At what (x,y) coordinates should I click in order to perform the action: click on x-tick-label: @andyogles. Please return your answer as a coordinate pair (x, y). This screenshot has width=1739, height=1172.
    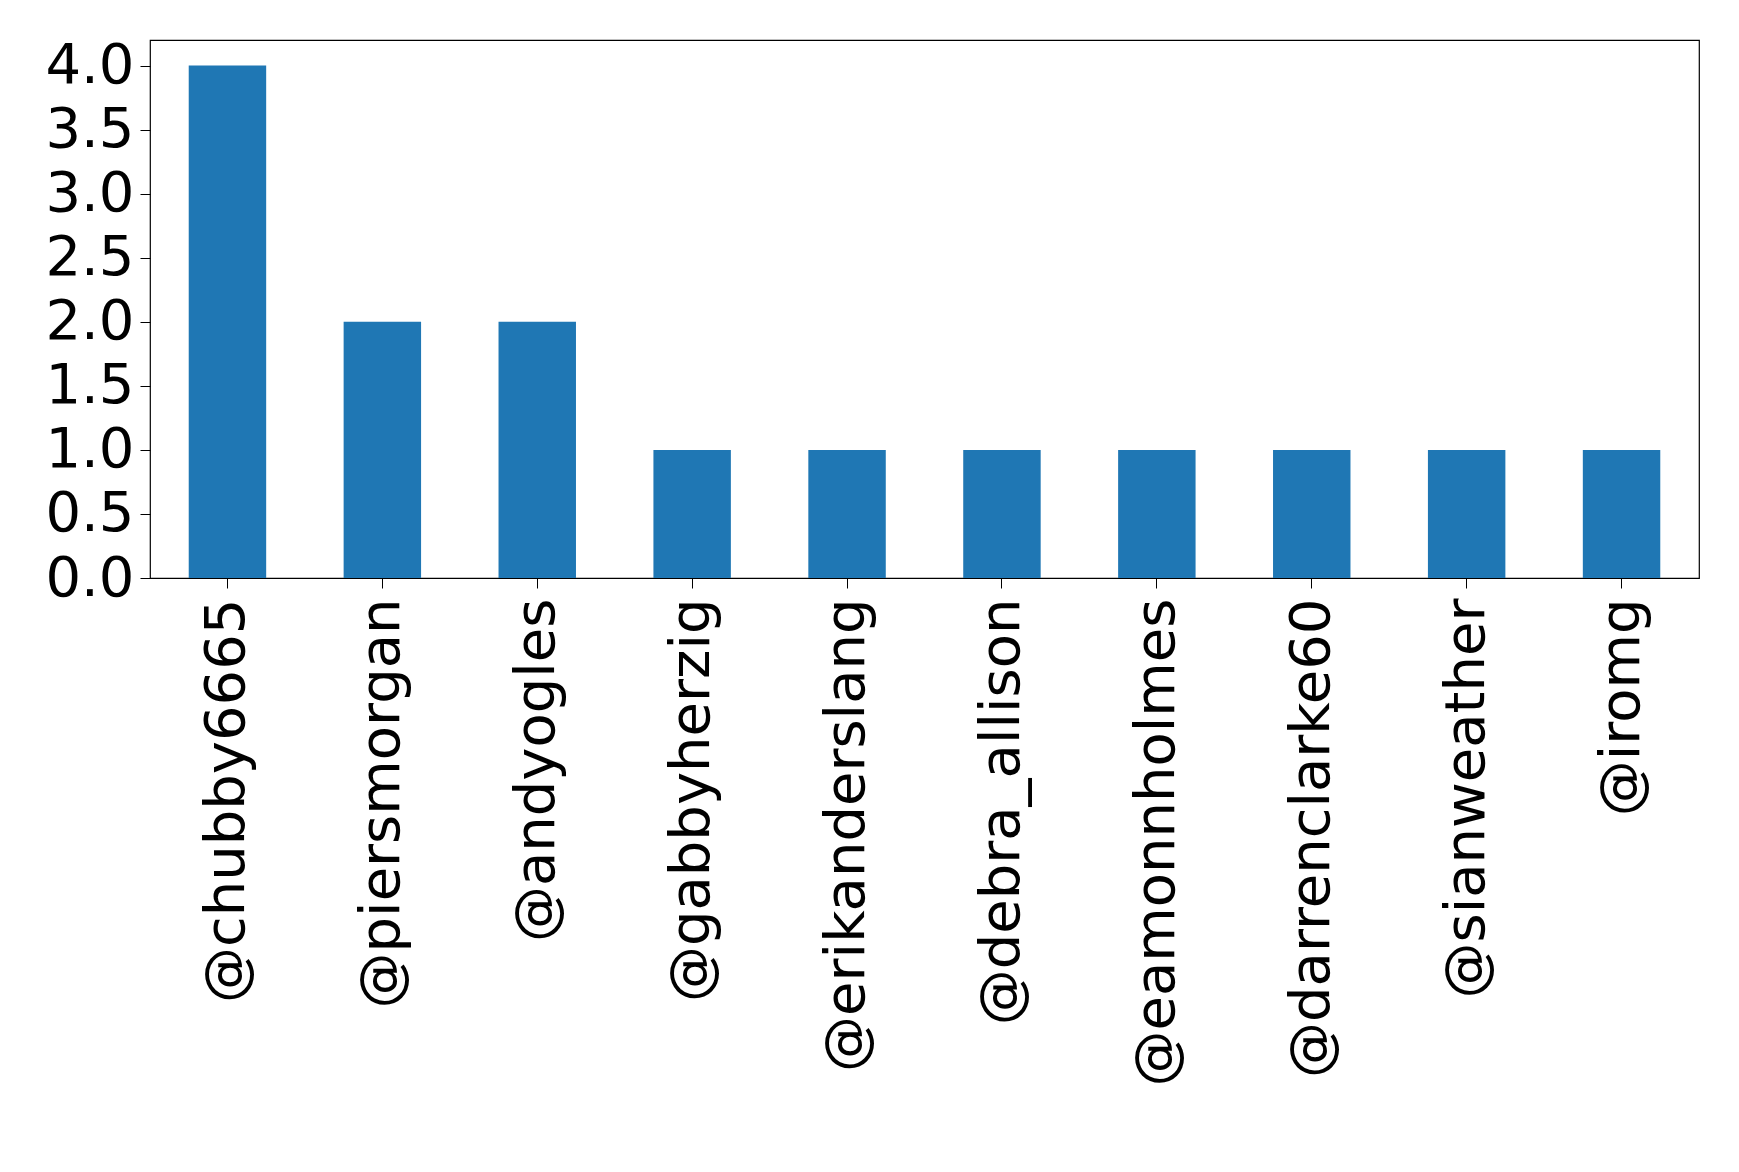
    Looking at the image, I should click on (535, 770).